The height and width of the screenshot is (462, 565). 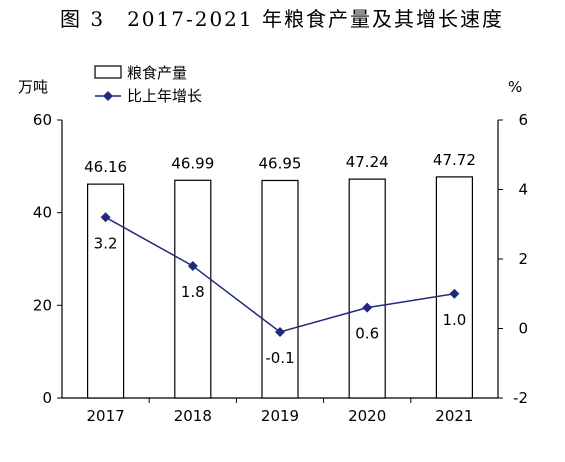 What do you see at coordinates (280, 163) in the screenshot?
I see `bar-value-label: 46.95` at bounding box center [280, 163].